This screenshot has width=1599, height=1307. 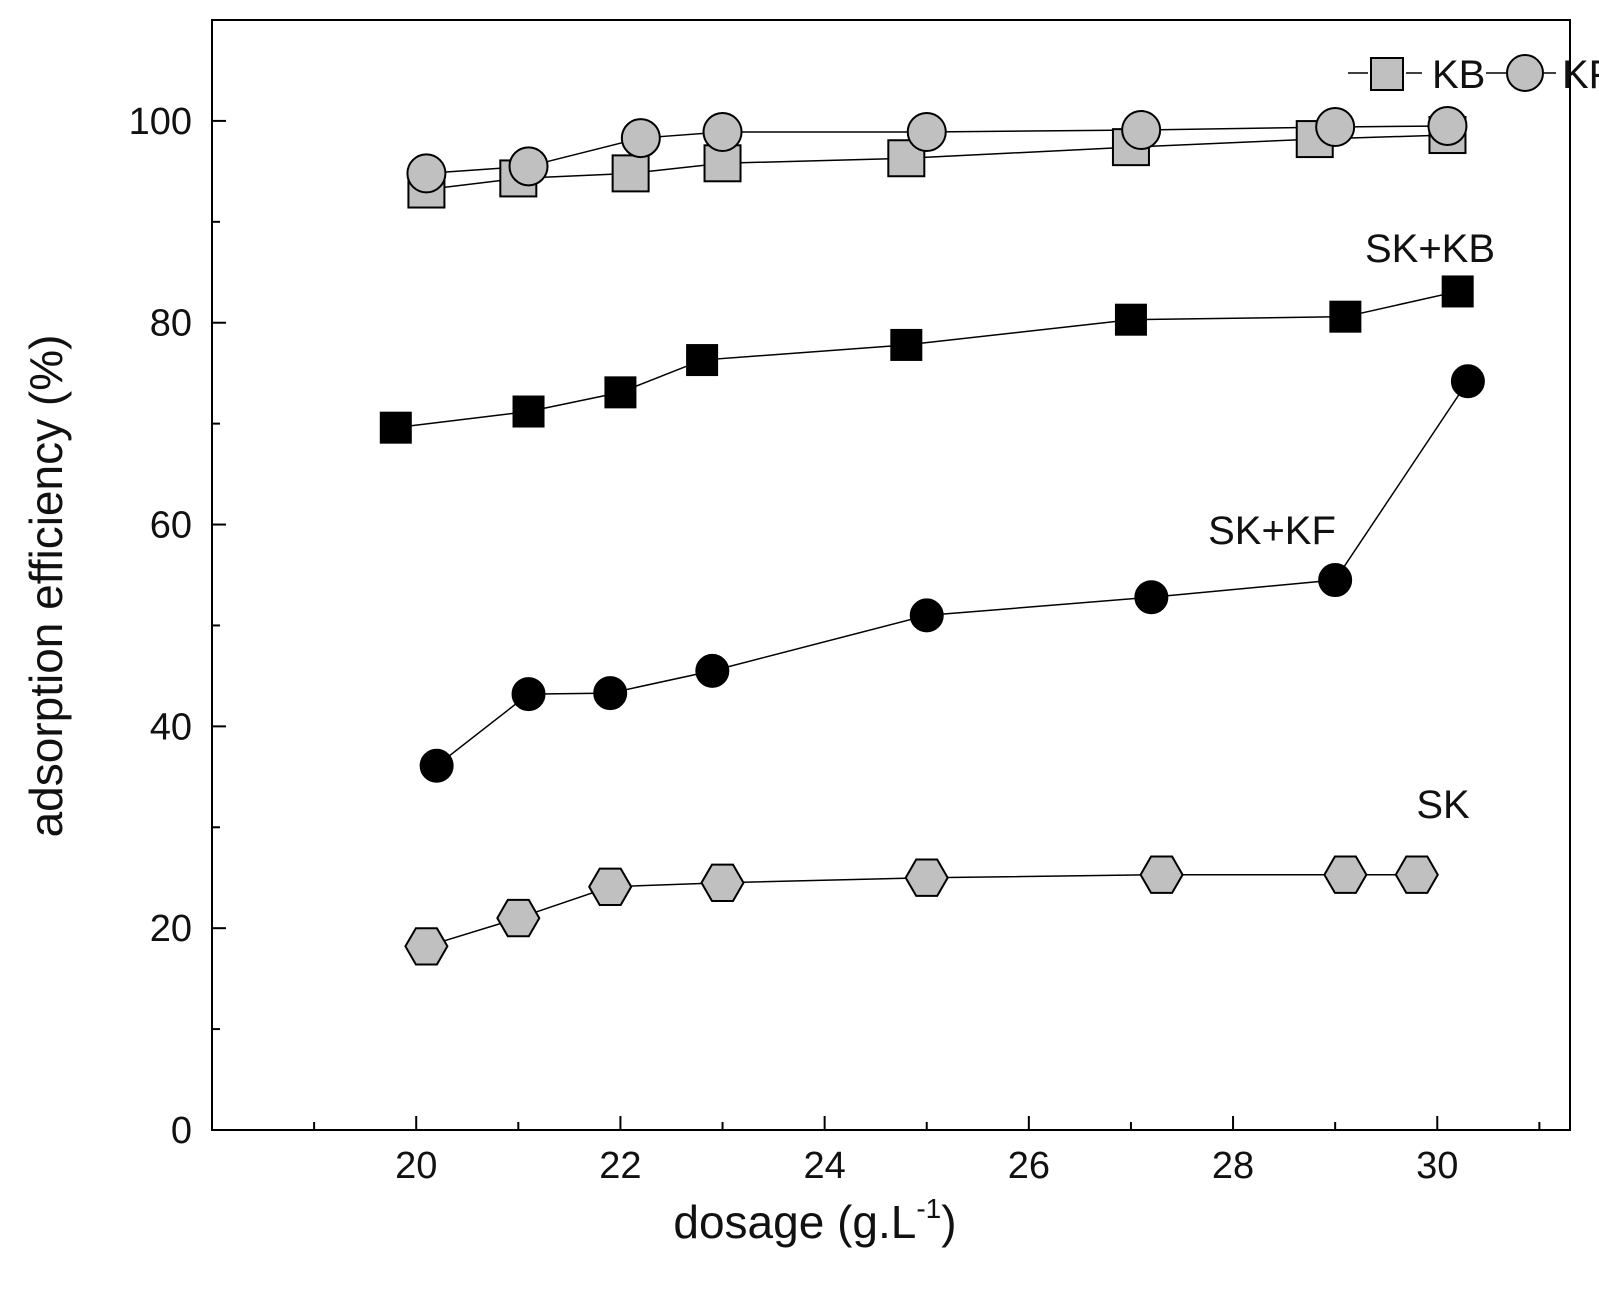 What do you see at coordinates (46, 586) in the screenshot?
I see `y-axis-title: adsorption efficiency (%)` at bounding box center [46, 586].